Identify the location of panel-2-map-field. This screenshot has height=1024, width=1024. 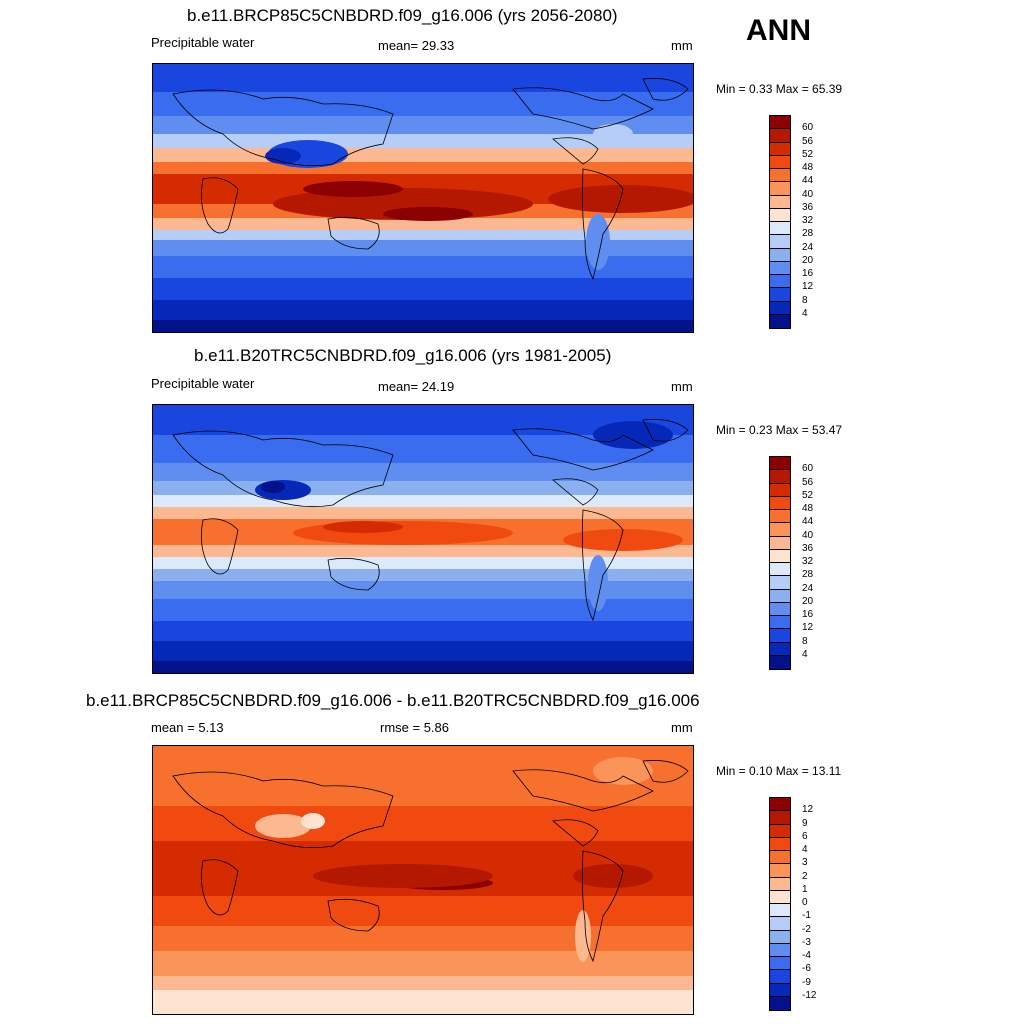
(423, 539).